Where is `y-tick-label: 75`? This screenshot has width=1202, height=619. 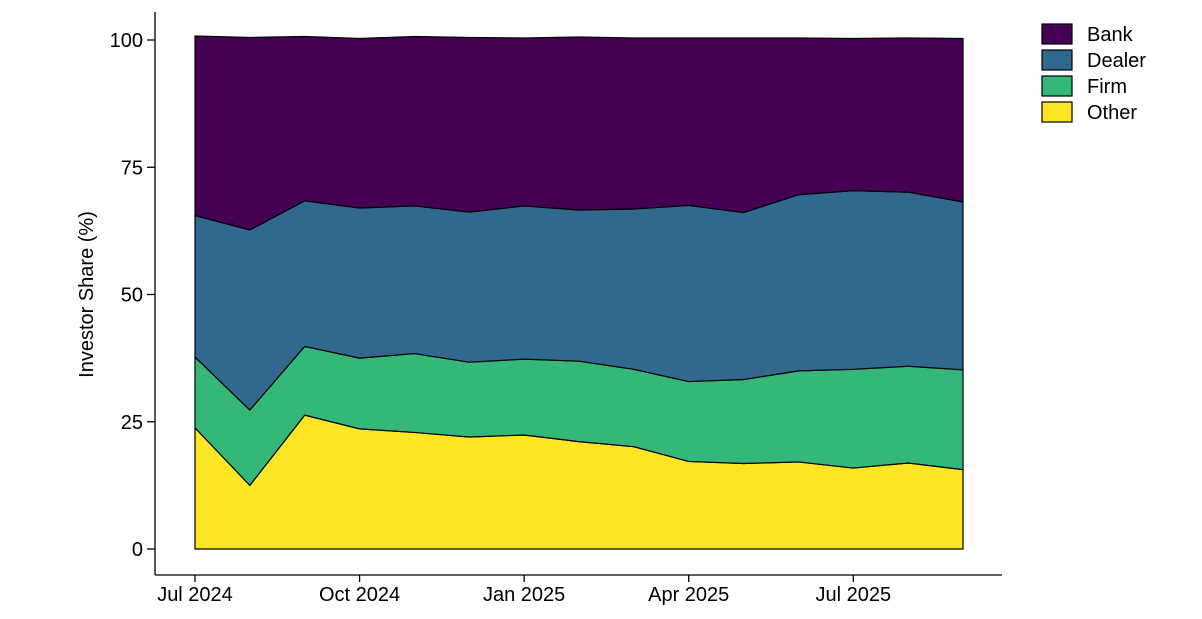 y-tick-label: 75 is located at coordinates (132, 168).